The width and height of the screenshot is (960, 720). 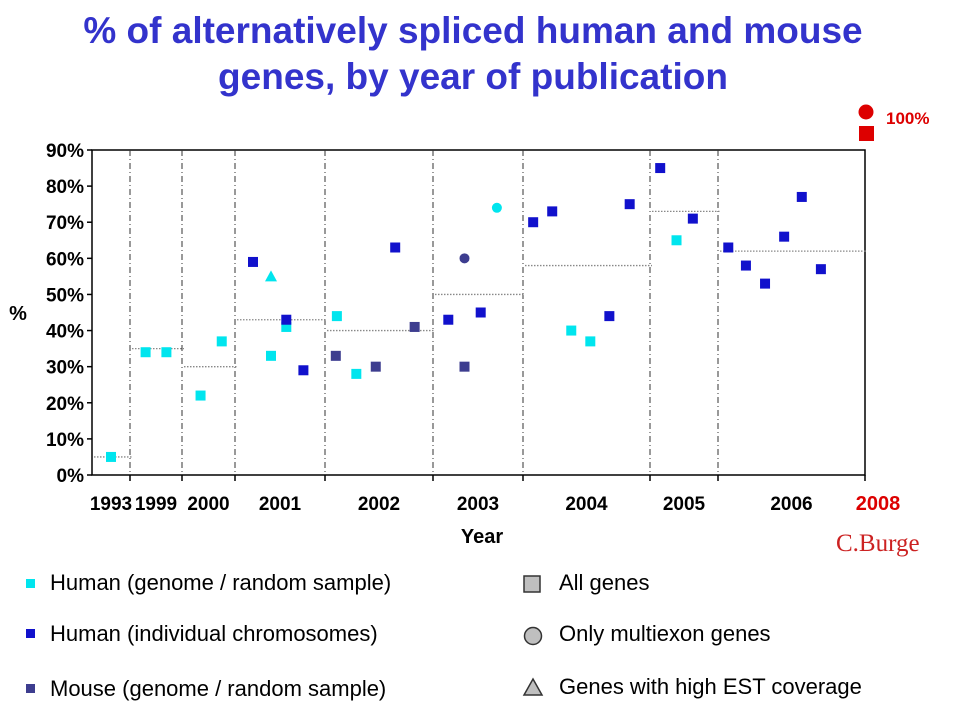 What do you see at coordinates (532, 584) in the screenshot?
I see `legend-square-icon` at bounding box center [532, 584].